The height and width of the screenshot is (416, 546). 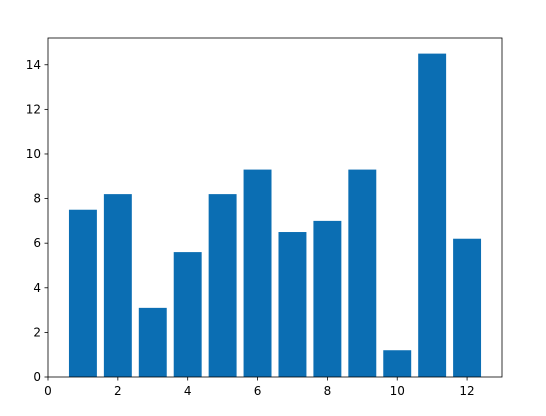 I want to click on y-tick-label: 10, so click(x=33, y=154).